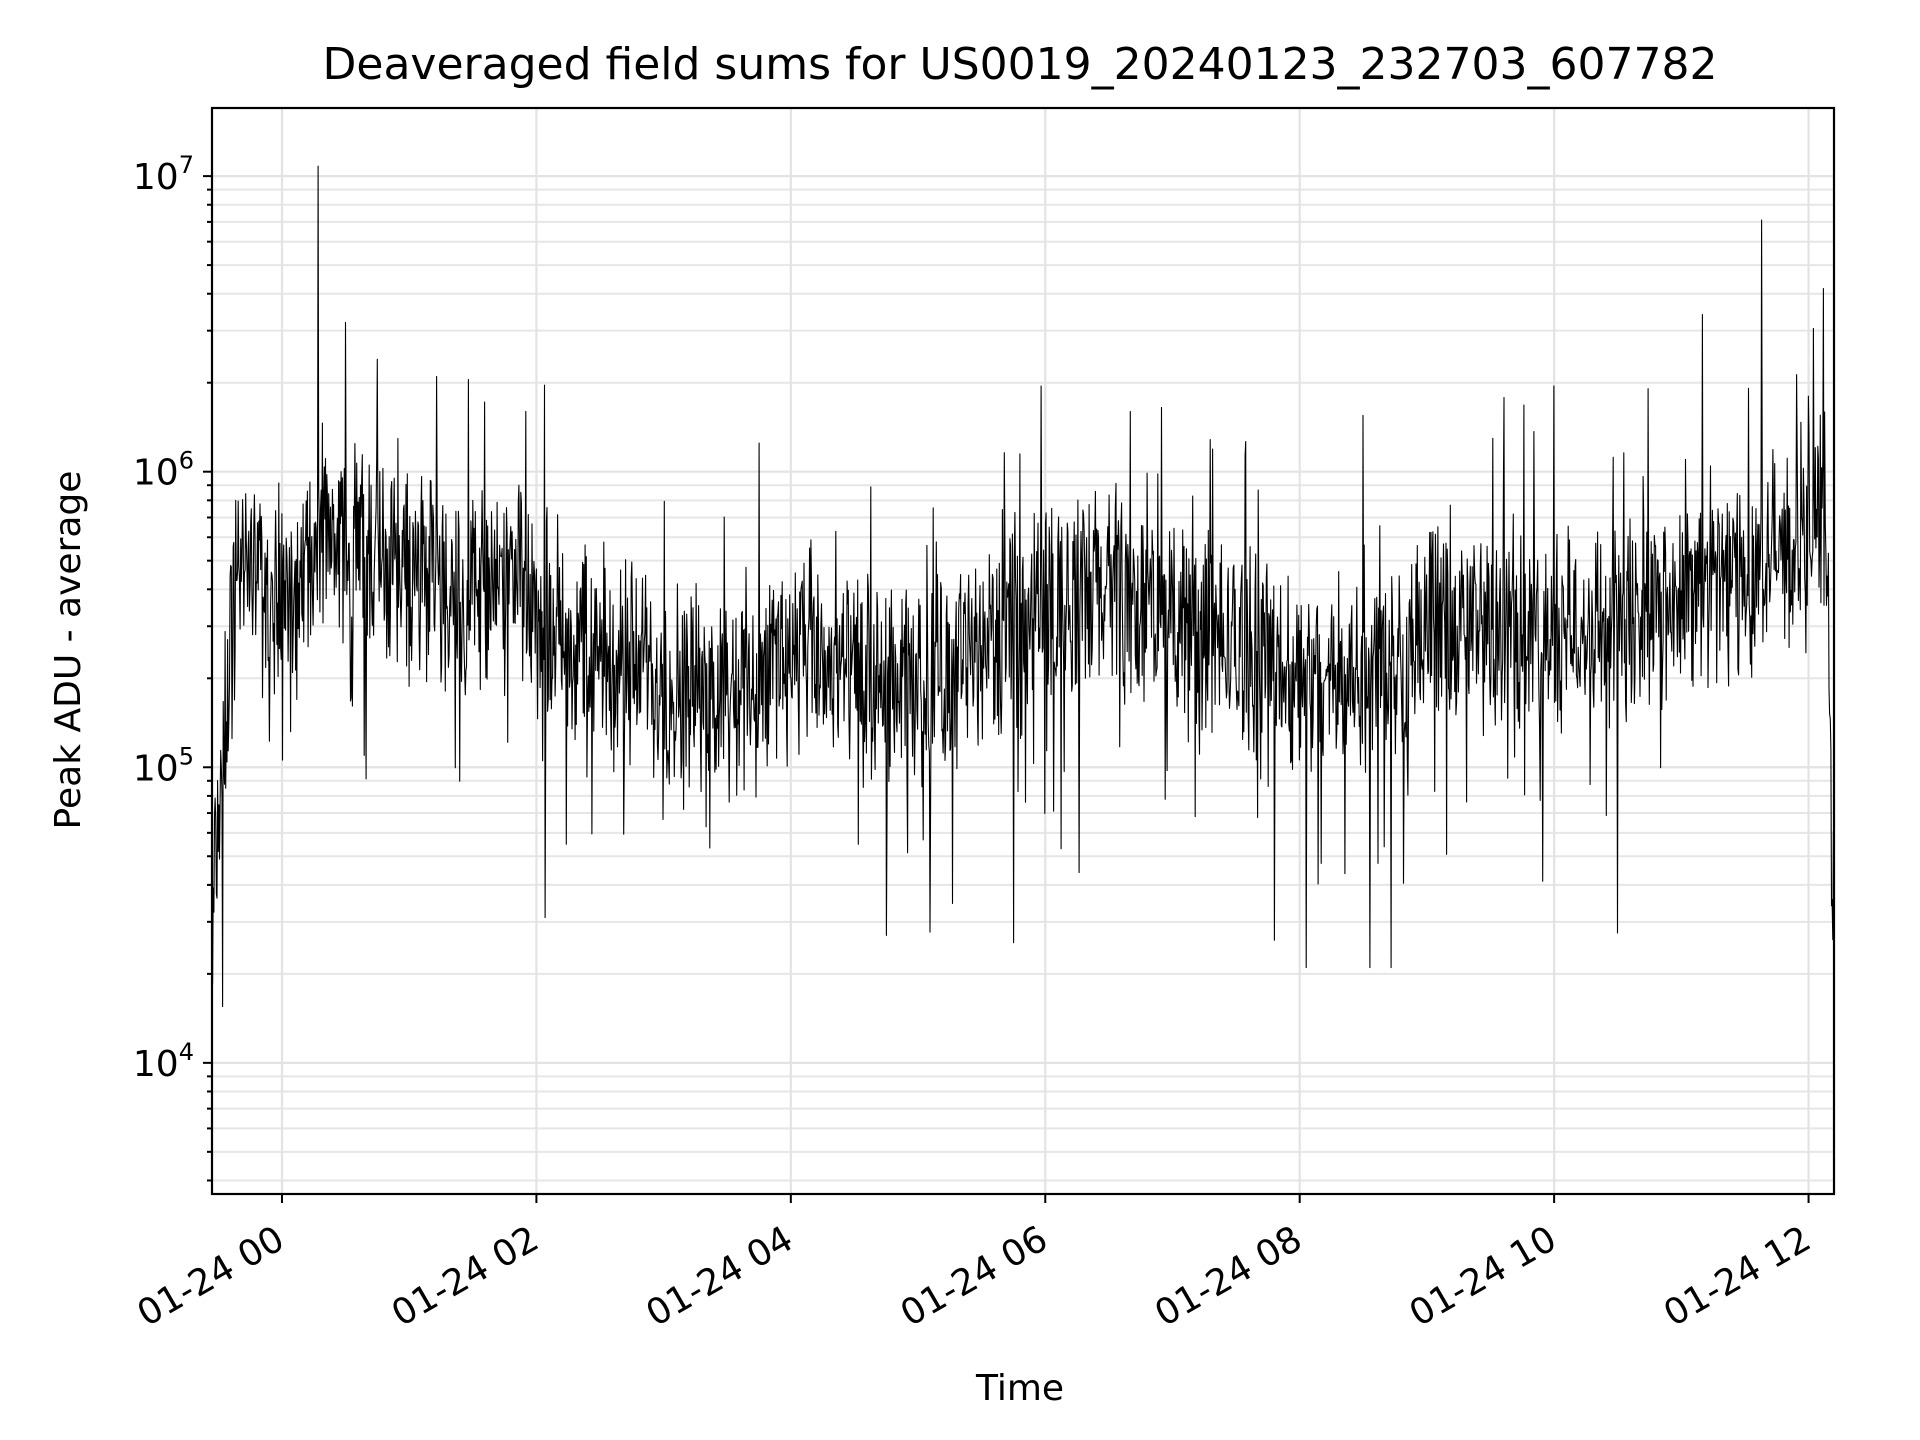  I want to click on y-axis-label: Peak ADU - average, so click(68, 650).